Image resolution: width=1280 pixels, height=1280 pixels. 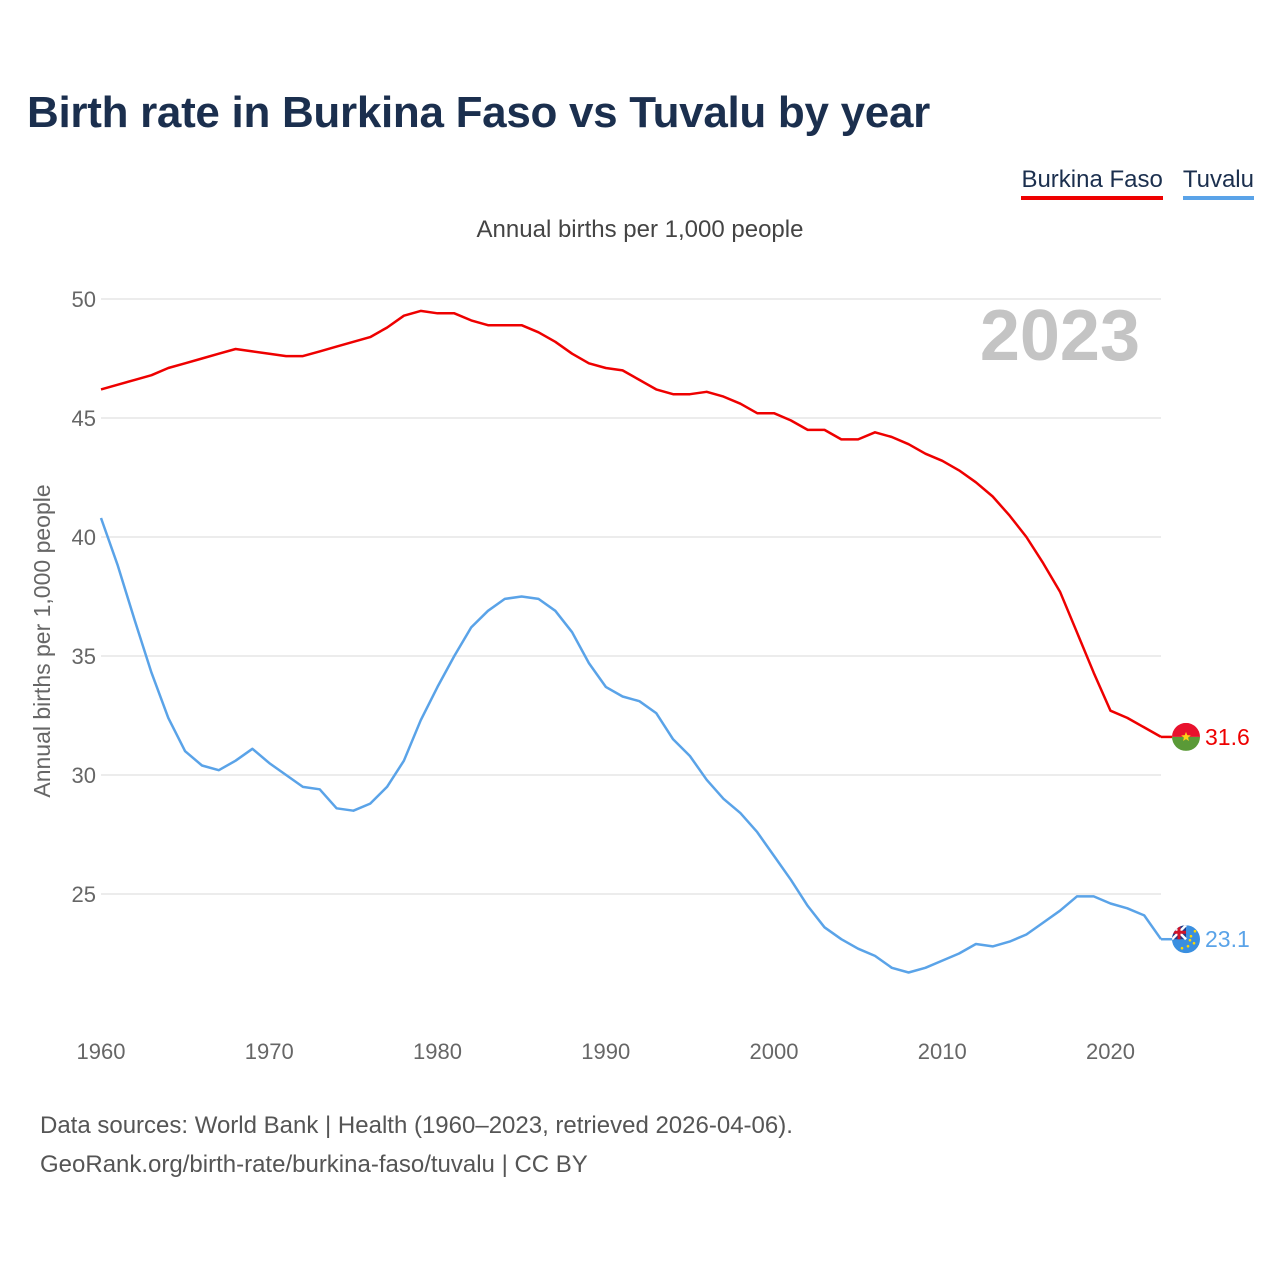 I want to click on x-tick-label-2000: 2000, so click(x=774, y=1051).